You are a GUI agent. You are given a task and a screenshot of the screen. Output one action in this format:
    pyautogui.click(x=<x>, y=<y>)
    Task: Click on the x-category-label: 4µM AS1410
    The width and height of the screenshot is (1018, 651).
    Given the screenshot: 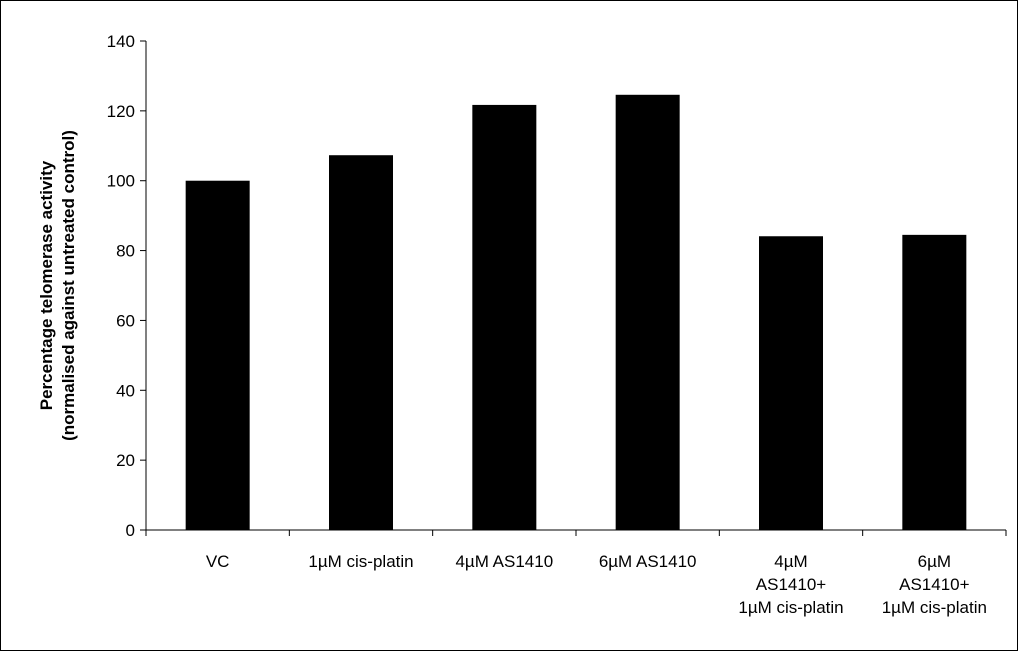 What is the action you would take?
    pyautogui.click(x=504, y=561)
    